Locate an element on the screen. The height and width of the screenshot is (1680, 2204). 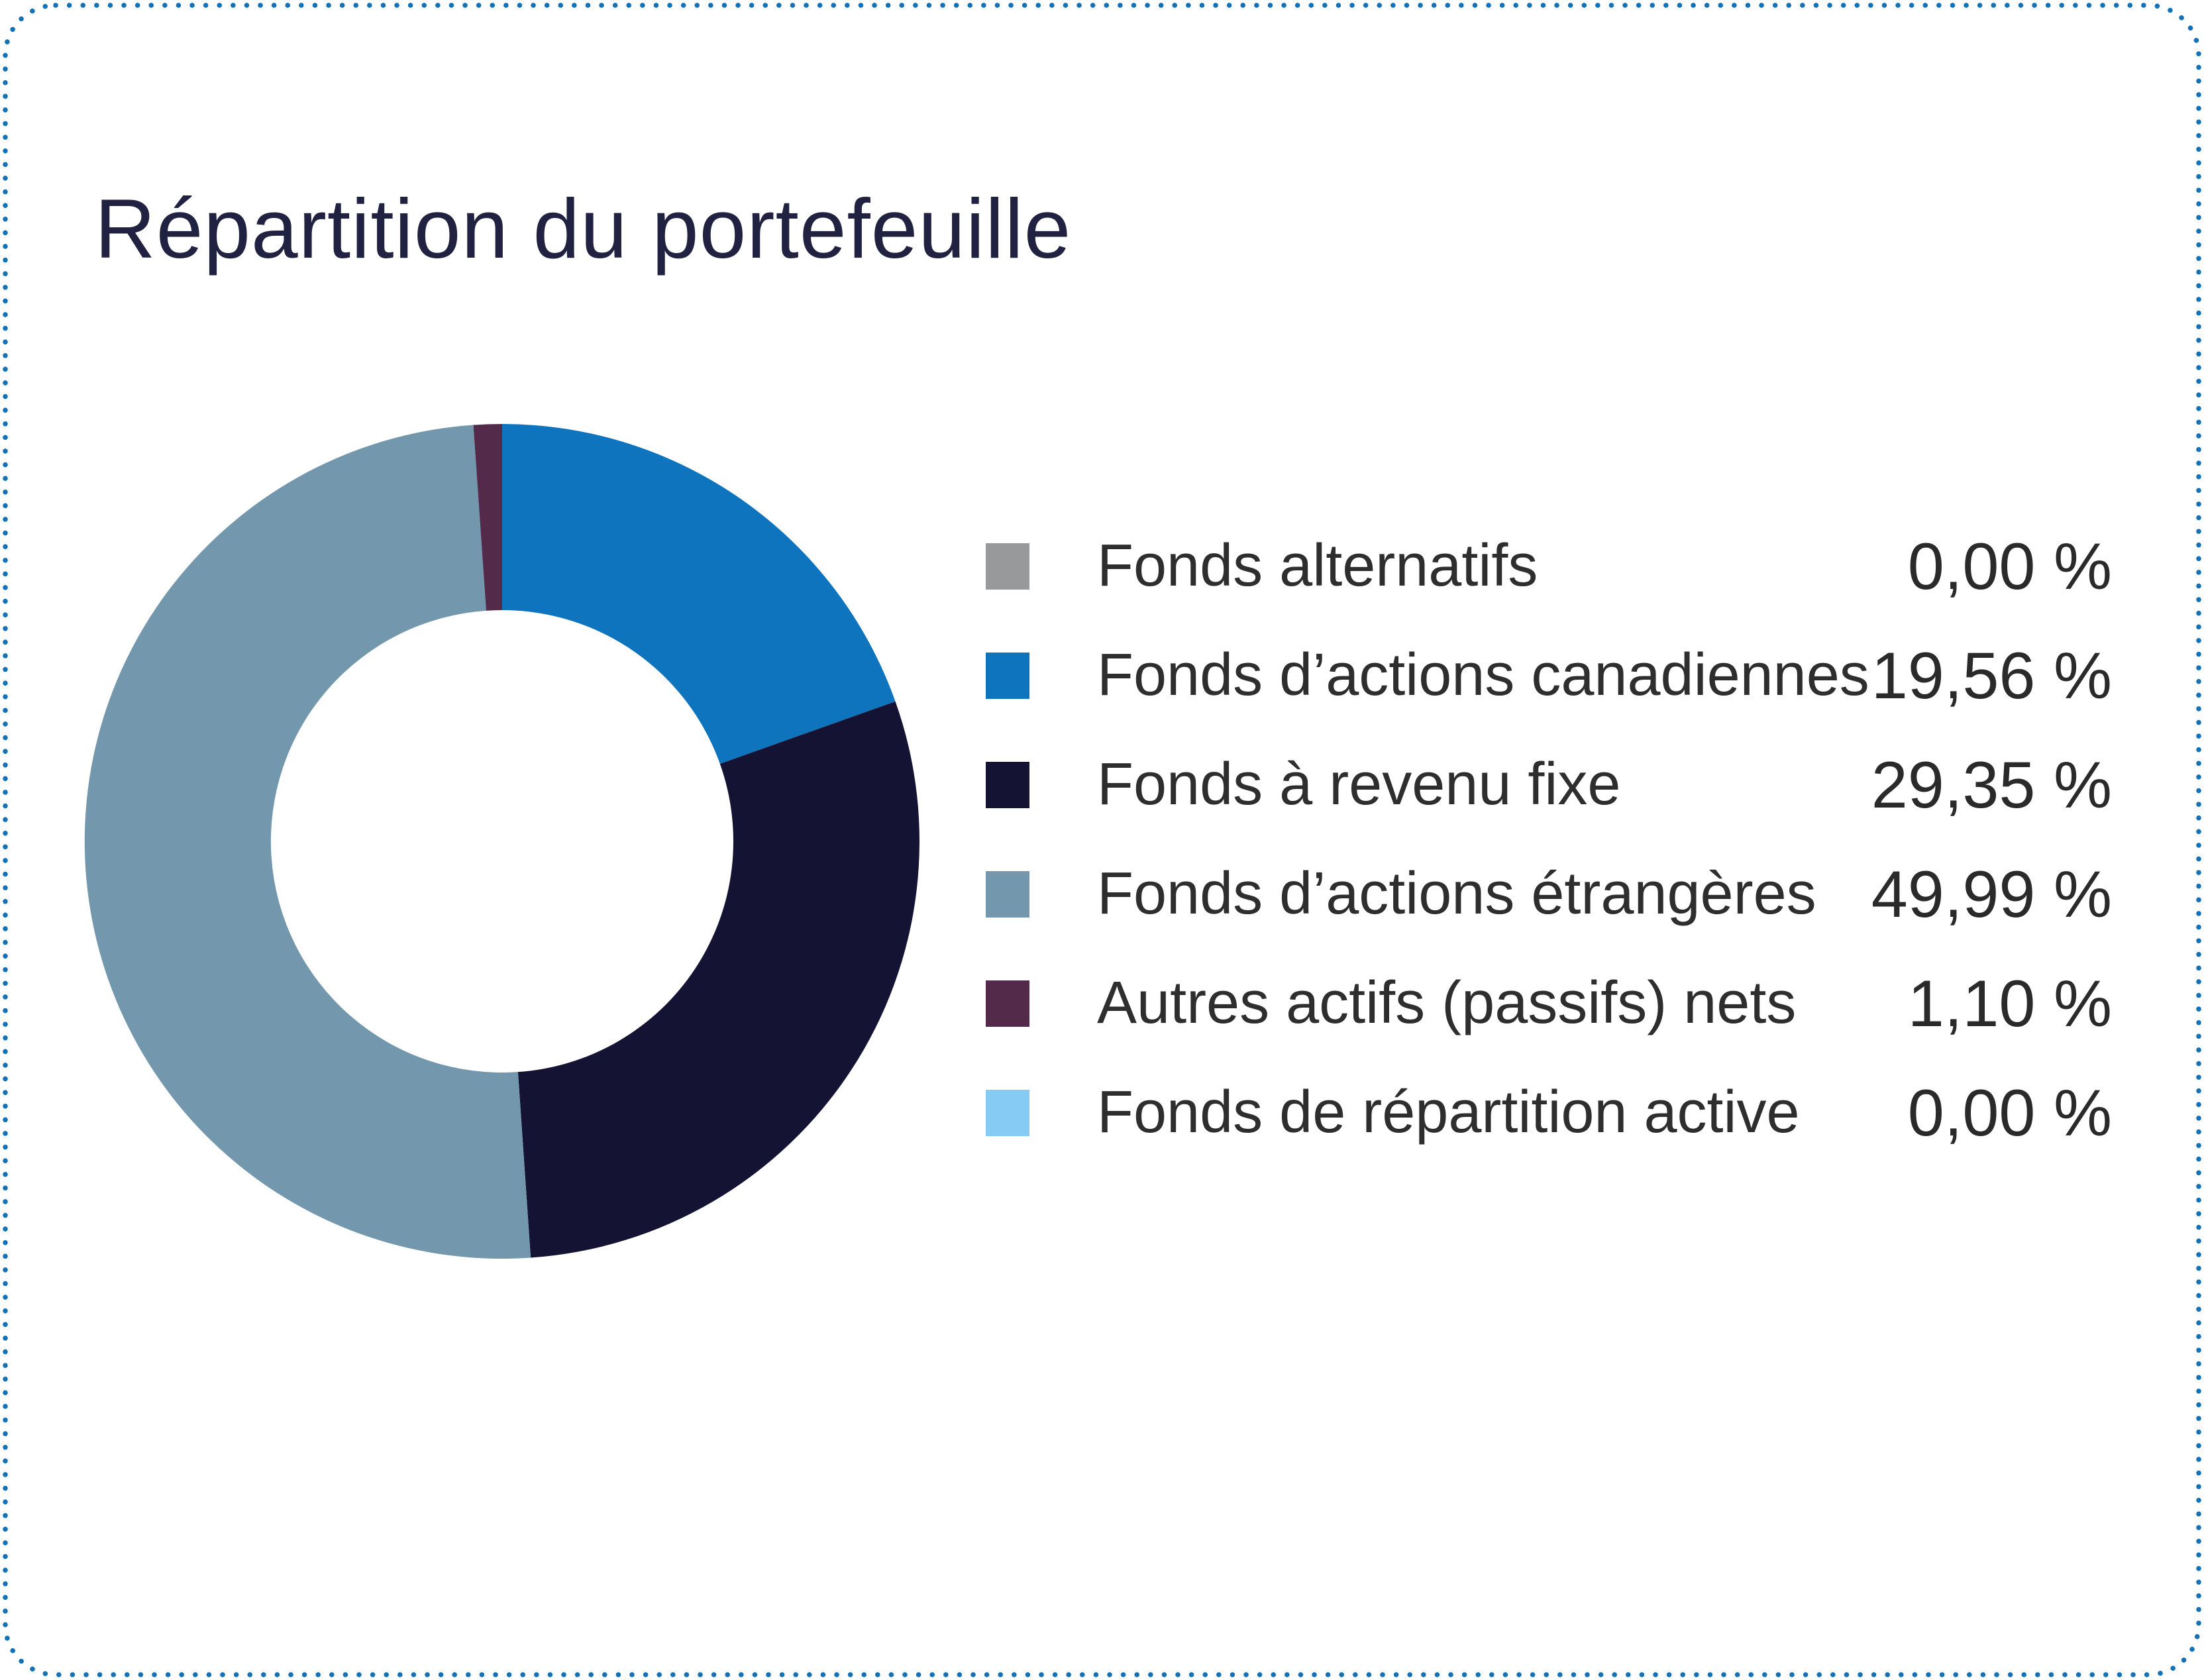
legend-row: Fonds d’actions étrangères 49,99 % is located at coordinates (1549, 894).